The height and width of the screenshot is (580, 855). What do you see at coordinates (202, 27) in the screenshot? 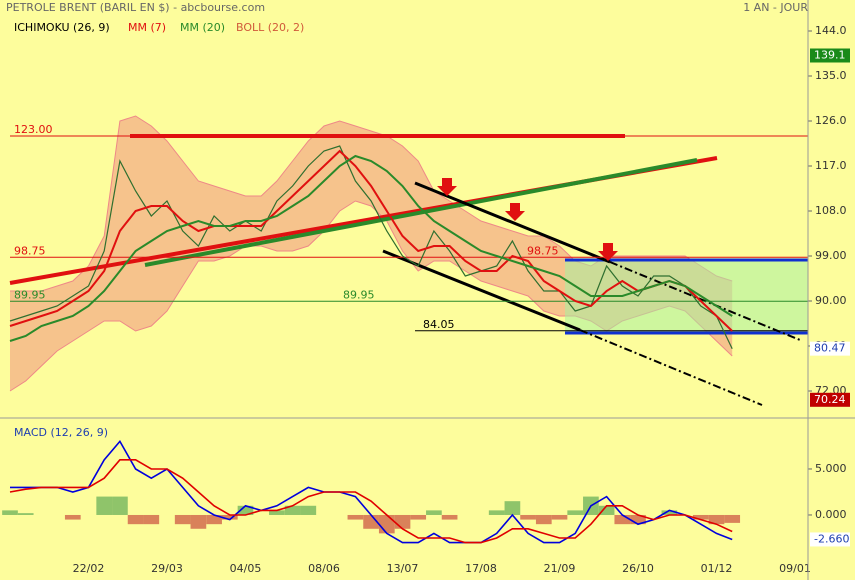
I see `legend-entry: MM (20)` at bounding box center [202, 27].